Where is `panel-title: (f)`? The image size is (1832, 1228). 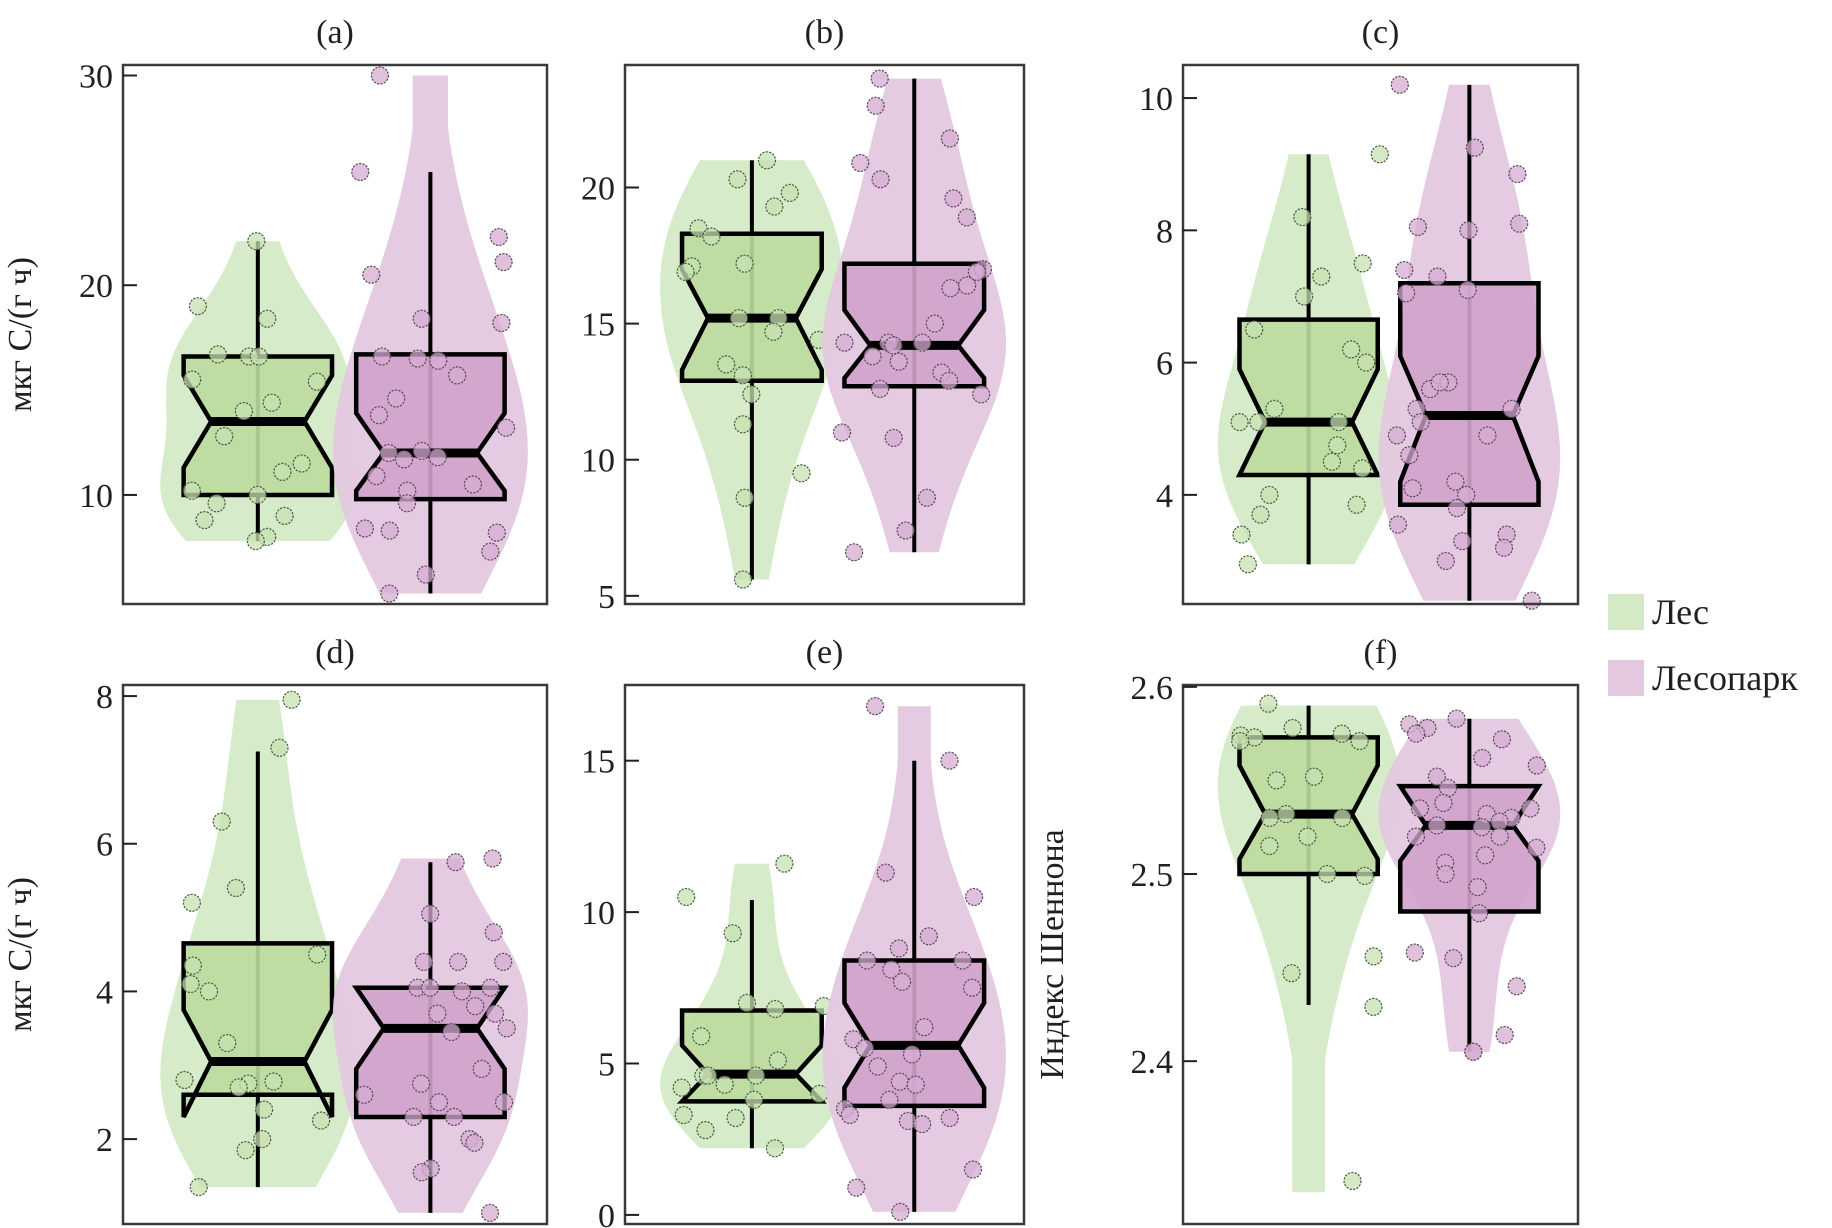 panel-title: (f) is located at coordinates (1381, 652).